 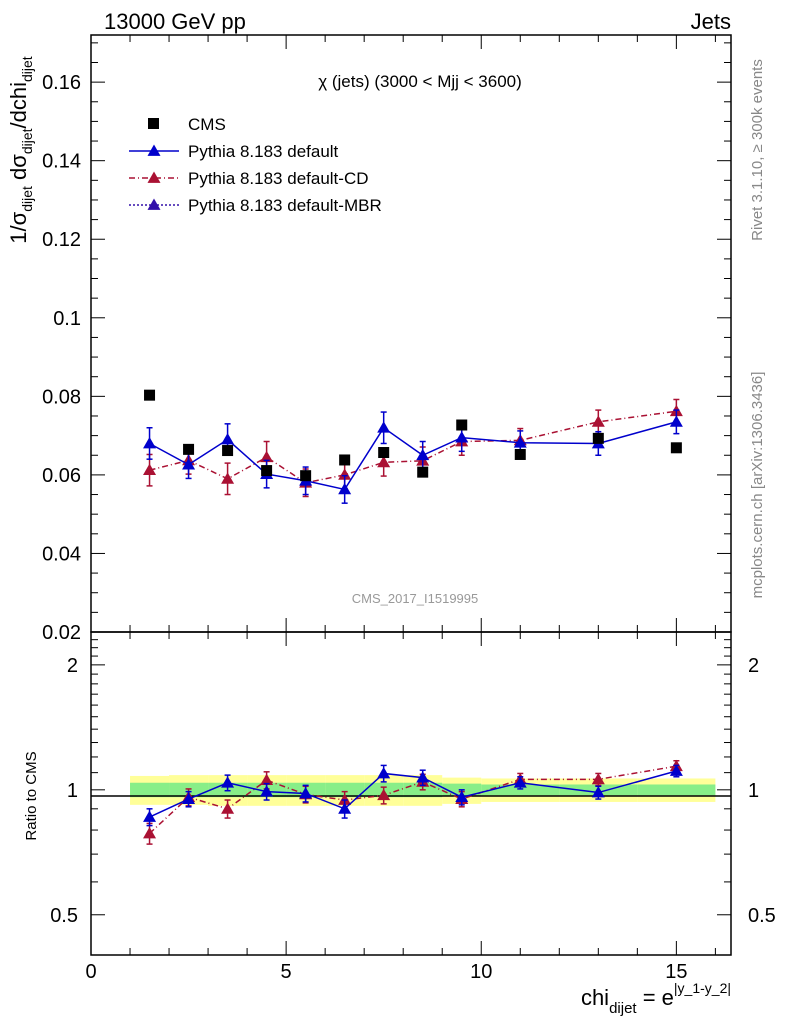 I want to click on x-tick-label: 5, so click(x=286, y=972).